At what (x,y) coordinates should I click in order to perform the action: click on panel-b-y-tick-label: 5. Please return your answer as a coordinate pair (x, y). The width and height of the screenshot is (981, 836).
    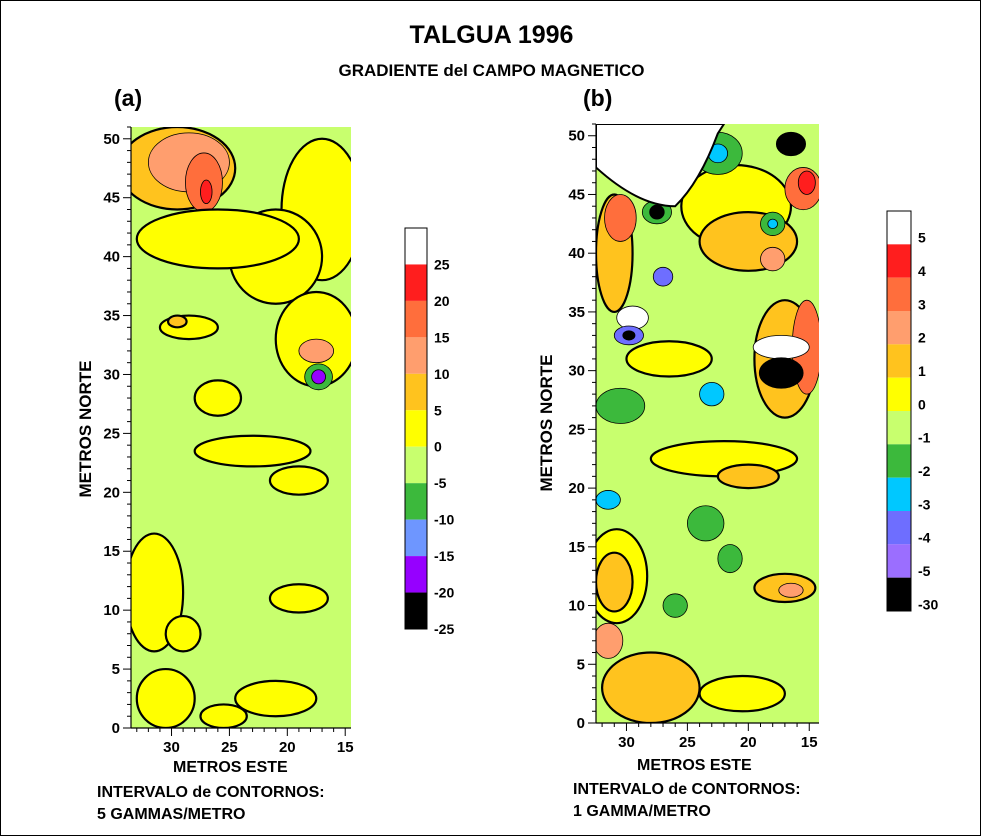
    Looking at the image, I should click on (581, 664).